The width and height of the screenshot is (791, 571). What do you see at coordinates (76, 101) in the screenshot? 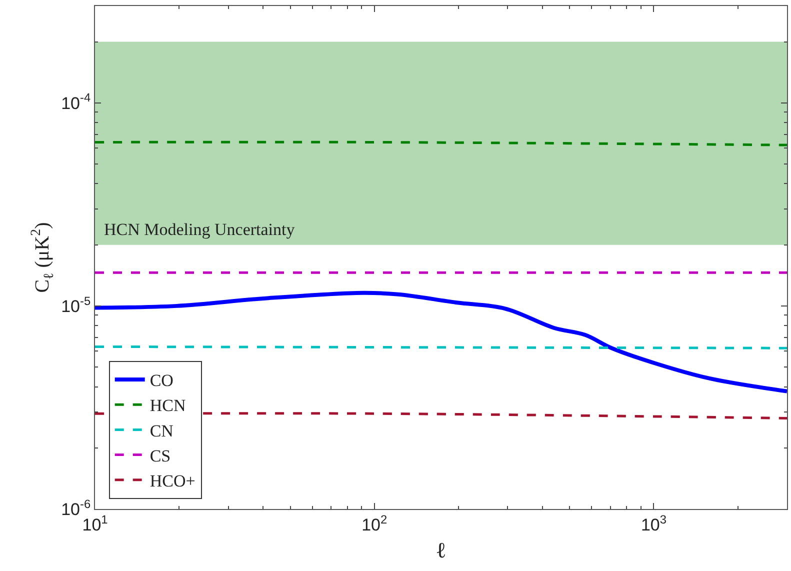
I see `y-tick-label: 10$^{-4}$` at bounding box center [76, 101].